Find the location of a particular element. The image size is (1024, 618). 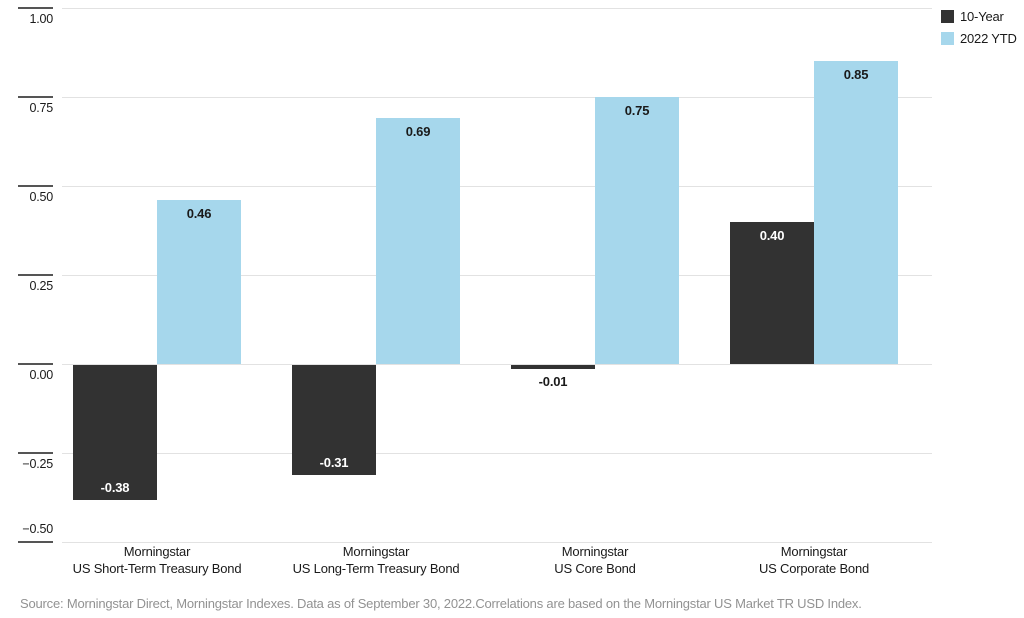

legend-label-2022-ytd: 2022 YTD is located at coordinates (988, 38).